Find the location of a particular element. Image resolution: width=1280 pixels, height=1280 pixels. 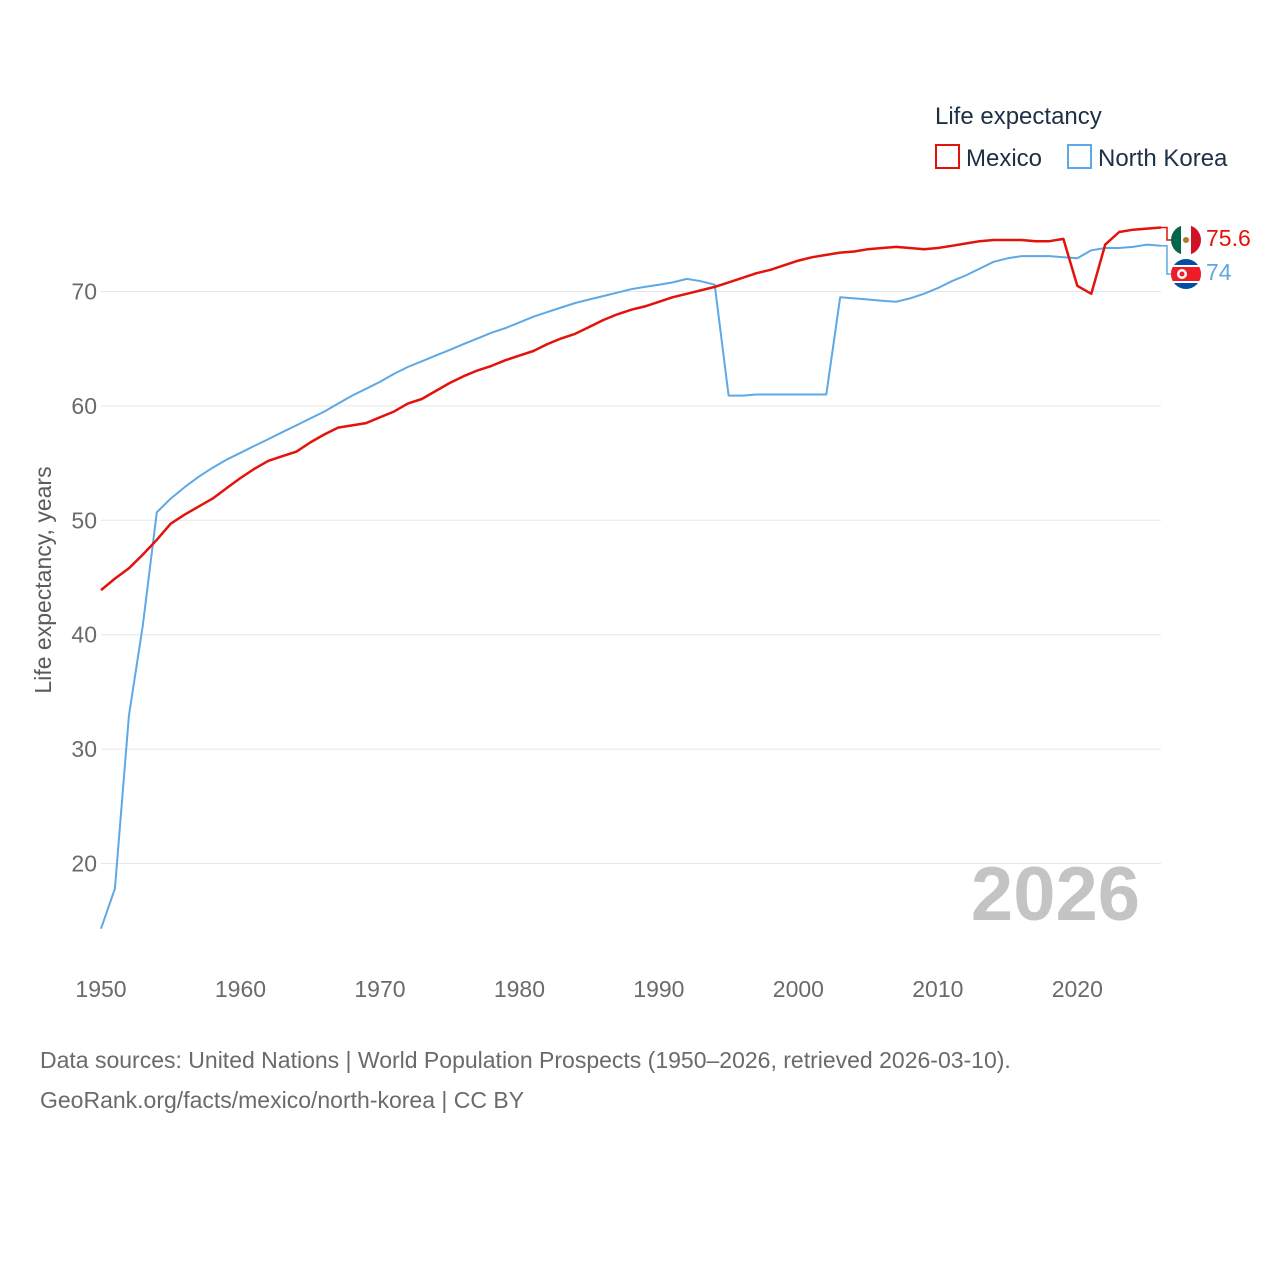

x-tick-label: 1980 is located at coordinates (519, 989).